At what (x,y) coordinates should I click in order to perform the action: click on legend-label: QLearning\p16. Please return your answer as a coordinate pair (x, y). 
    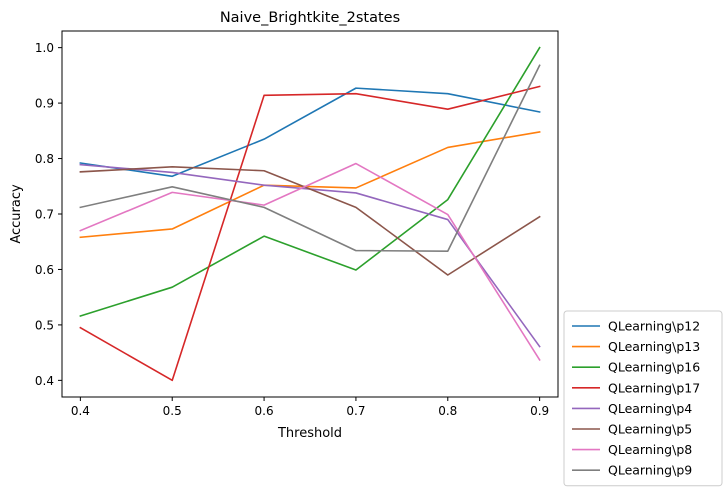
    Looking at the image, I should click on (654, 367).